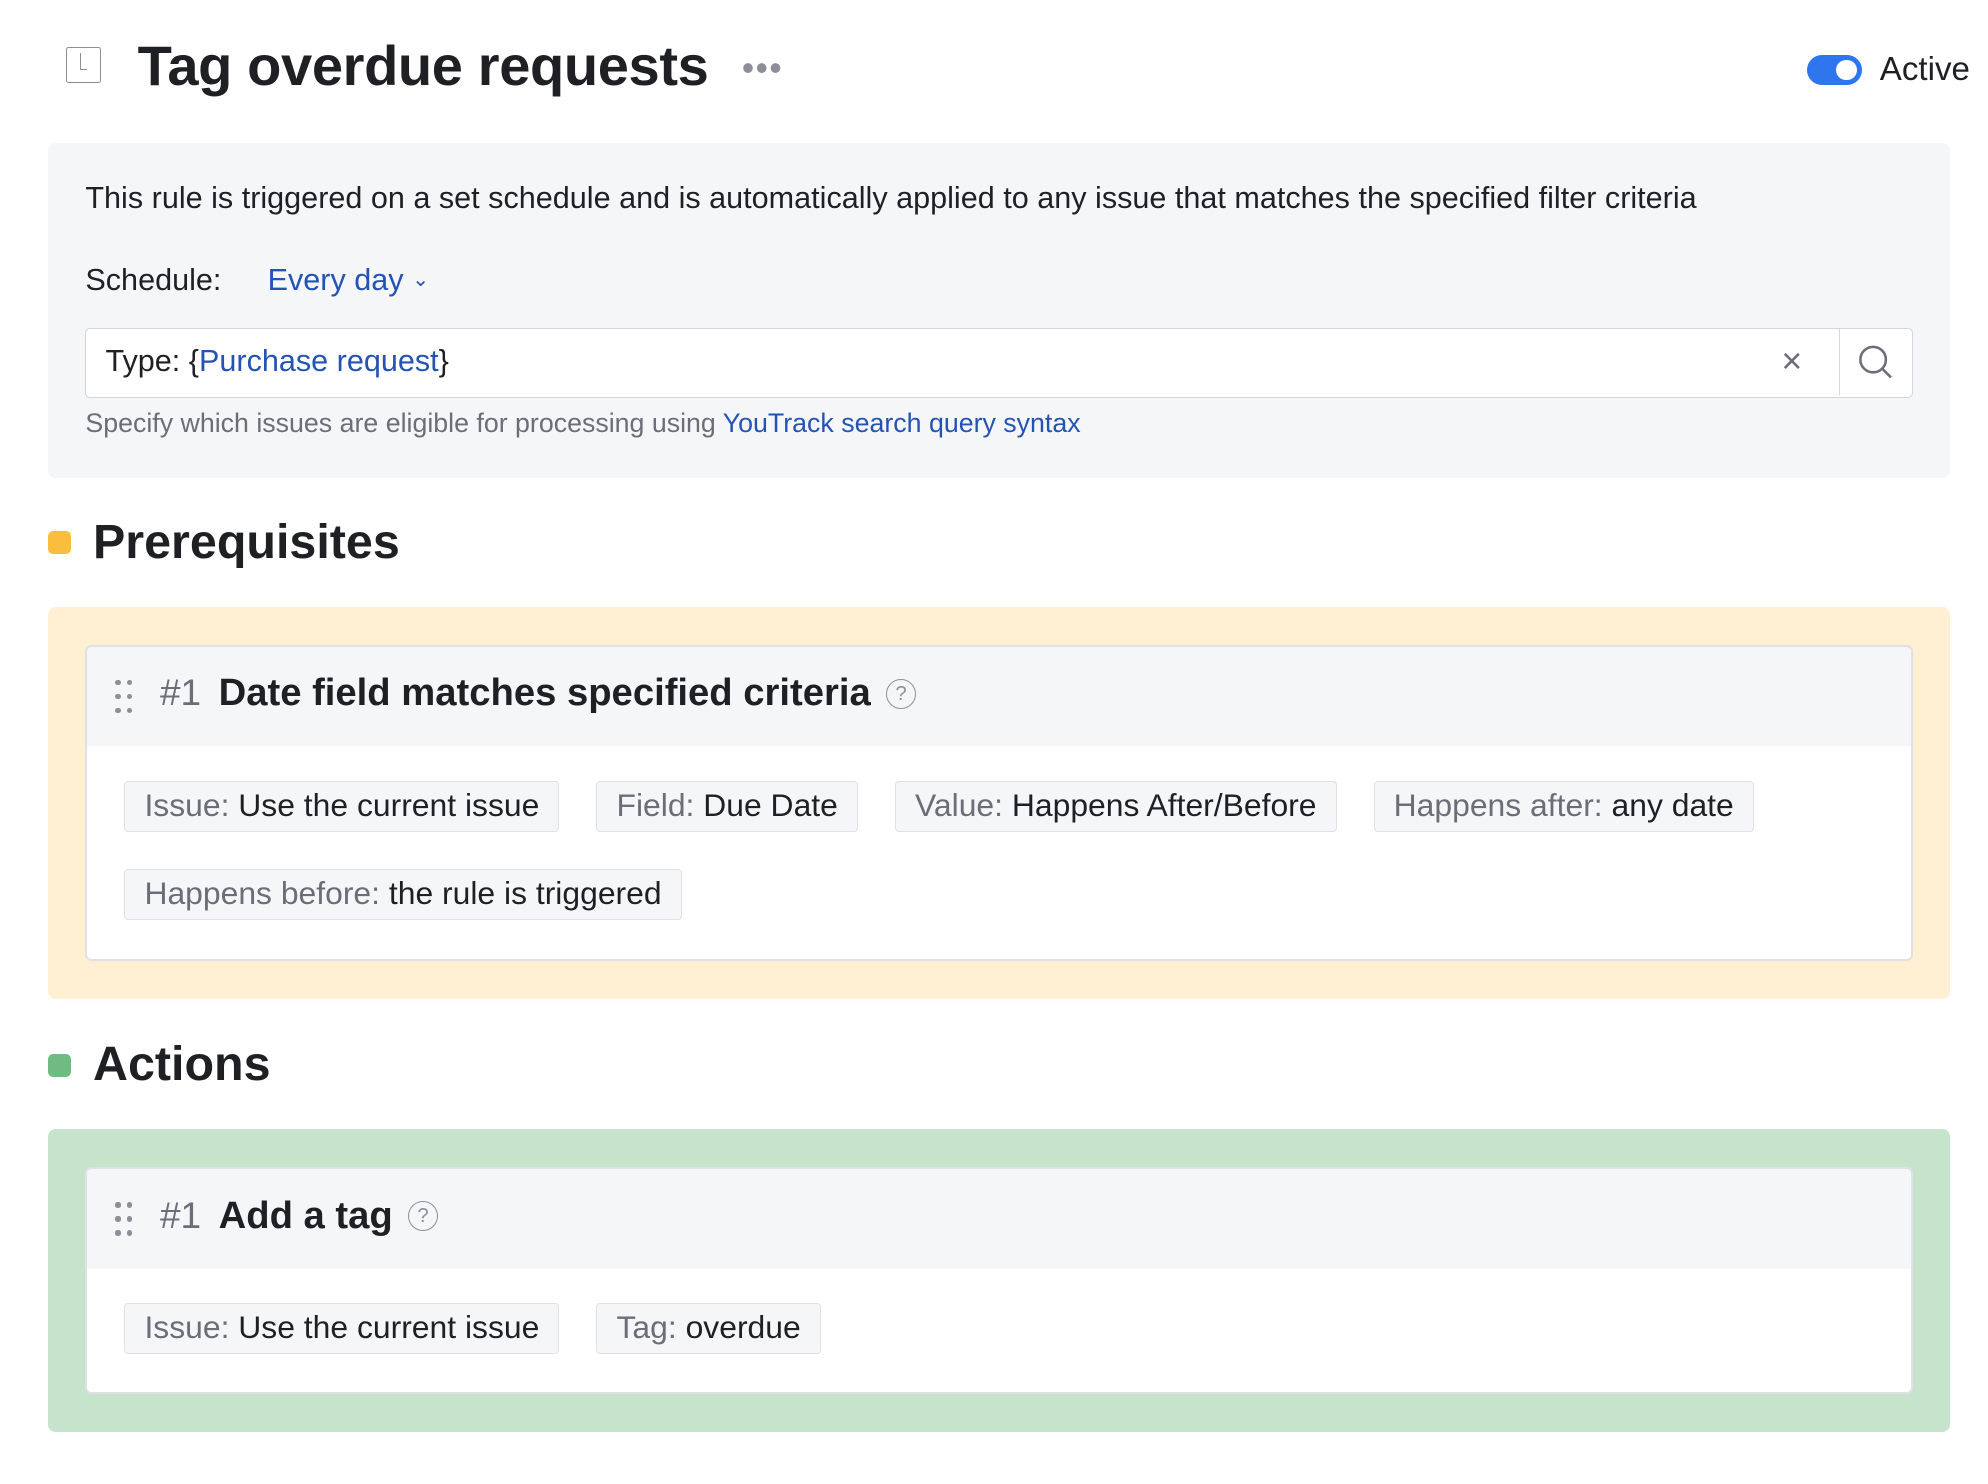 The height and width of the screenshot is (1484, 1988). What do you see at coordinates (443, 360) in the screenshot?
I see `query-suffix: }` at bounding box center [443, 360].